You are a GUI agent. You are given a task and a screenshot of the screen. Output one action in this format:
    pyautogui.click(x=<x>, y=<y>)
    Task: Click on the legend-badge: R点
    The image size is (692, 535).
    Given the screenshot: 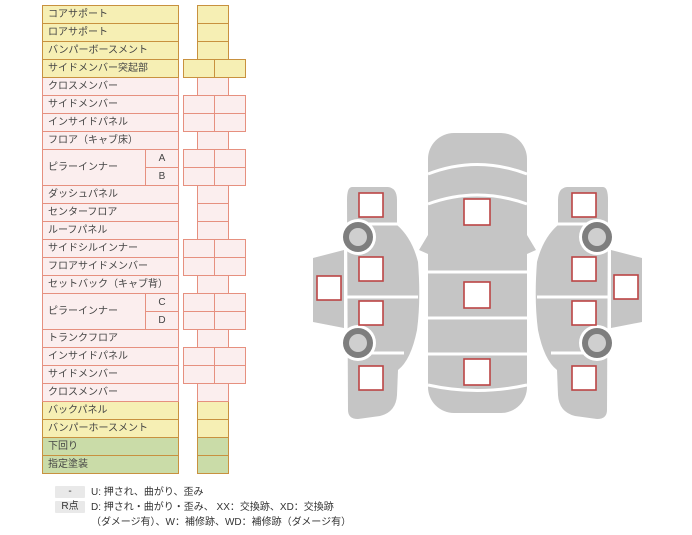 What is the action you would take?
    pyautogui.click(x=70, y=507)
    